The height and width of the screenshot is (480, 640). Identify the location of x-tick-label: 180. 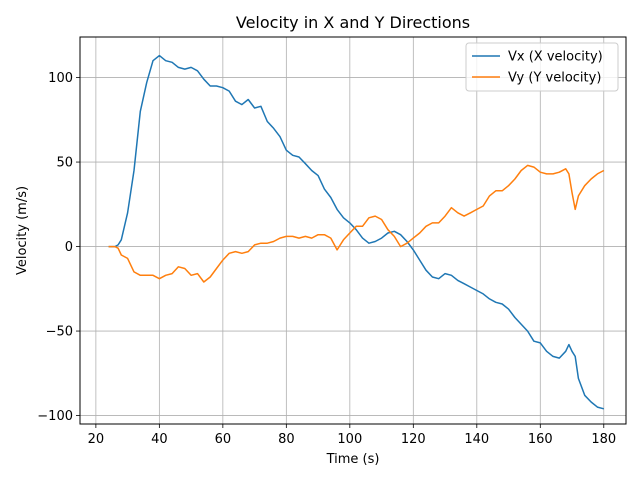
(603, 439).